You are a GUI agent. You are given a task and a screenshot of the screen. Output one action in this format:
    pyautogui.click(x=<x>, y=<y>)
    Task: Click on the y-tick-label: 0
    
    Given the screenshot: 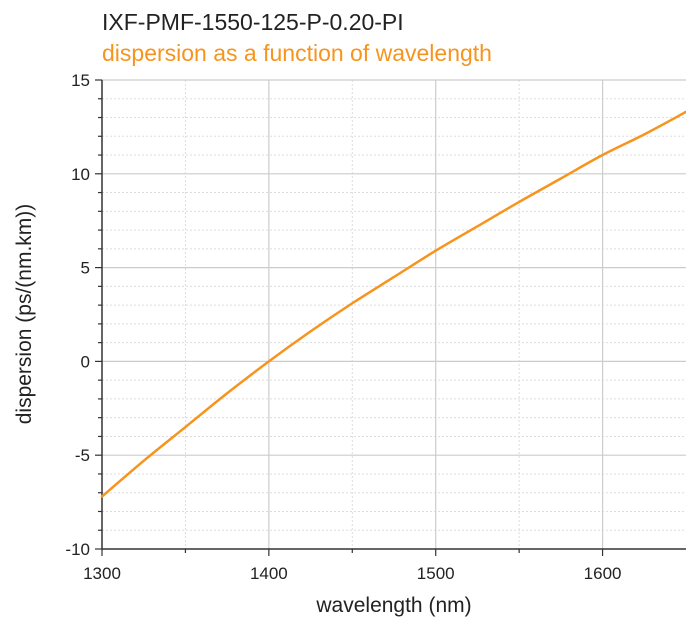 What is the action you would take?
    pyautogui.click(x=85, y=361)
    